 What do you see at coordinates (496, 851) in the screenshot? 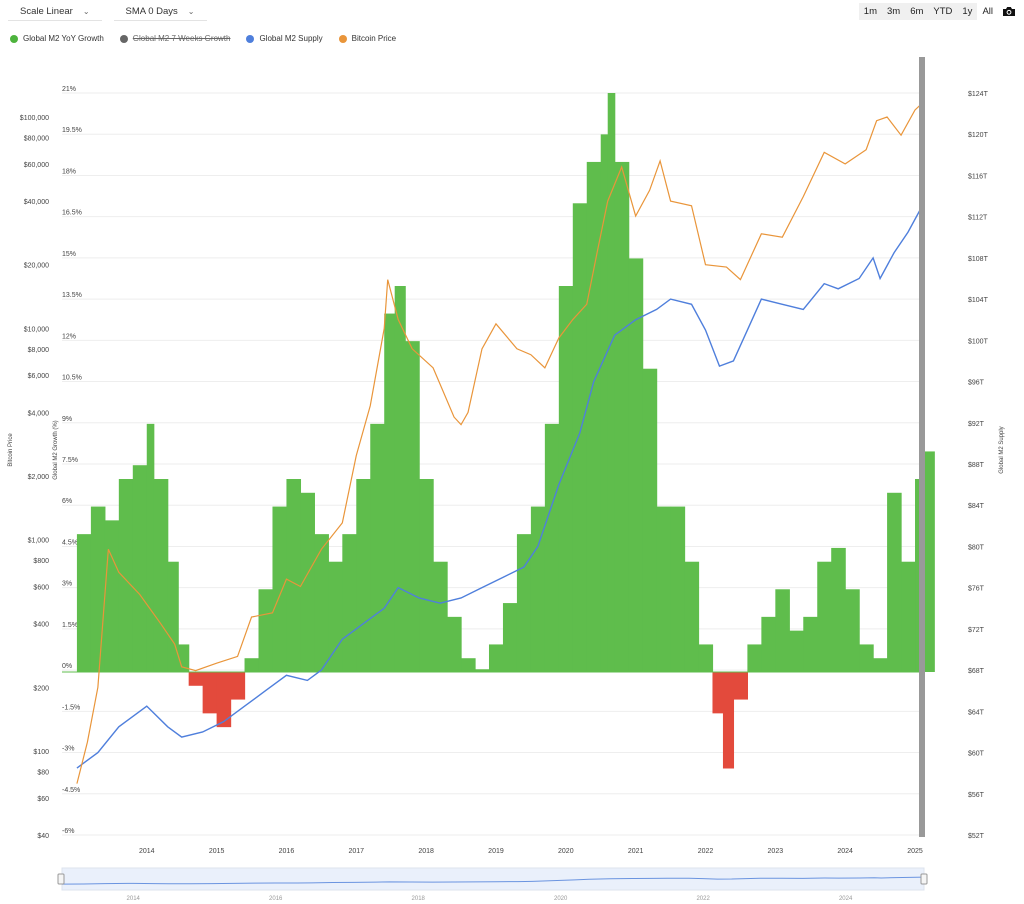
I see `x-tick-label: 2019` at bounding box center [496, 851].